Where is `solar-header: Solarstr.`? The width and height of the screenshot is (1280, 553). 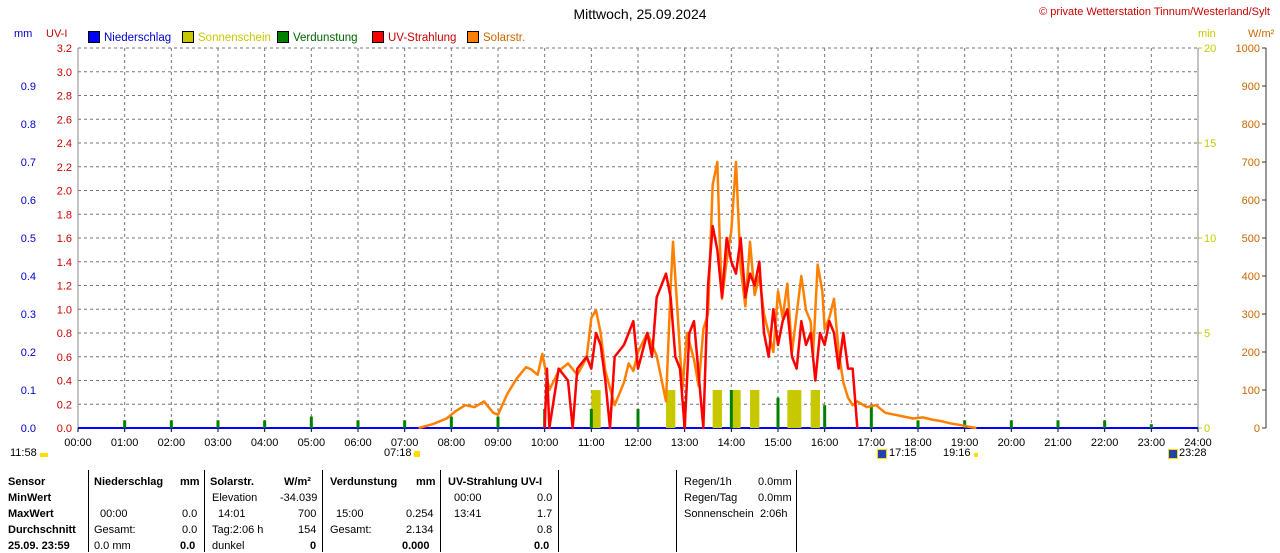
solar-header: Solarstr. is located at coordinates (232, 482).